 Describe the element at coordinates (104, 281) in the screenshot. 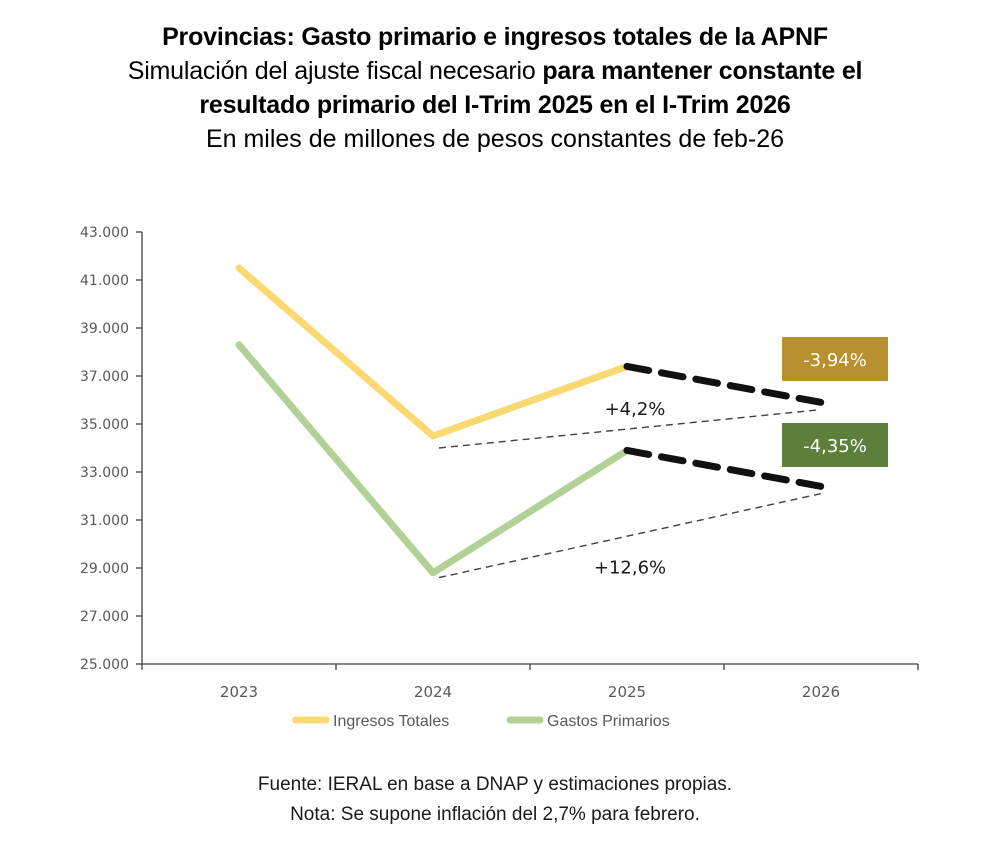

I see `y-tick-label: 41.000` at that location.